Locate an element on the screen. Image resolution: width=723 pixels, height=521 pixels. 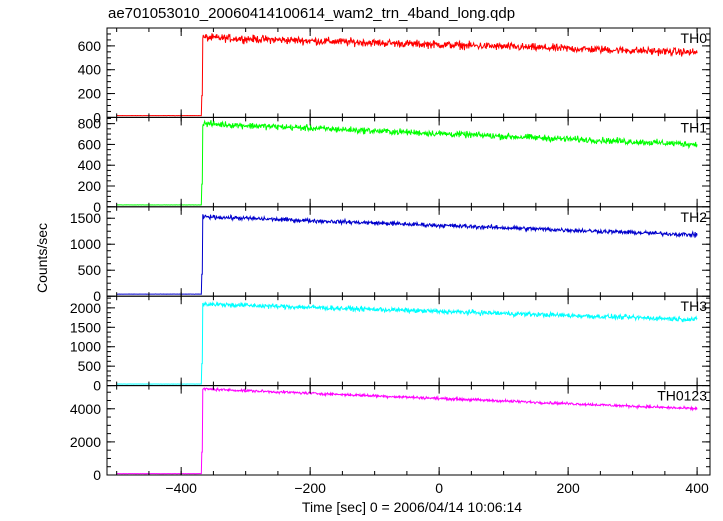
panel-label: TH3 is located at coordinates (694, 306).